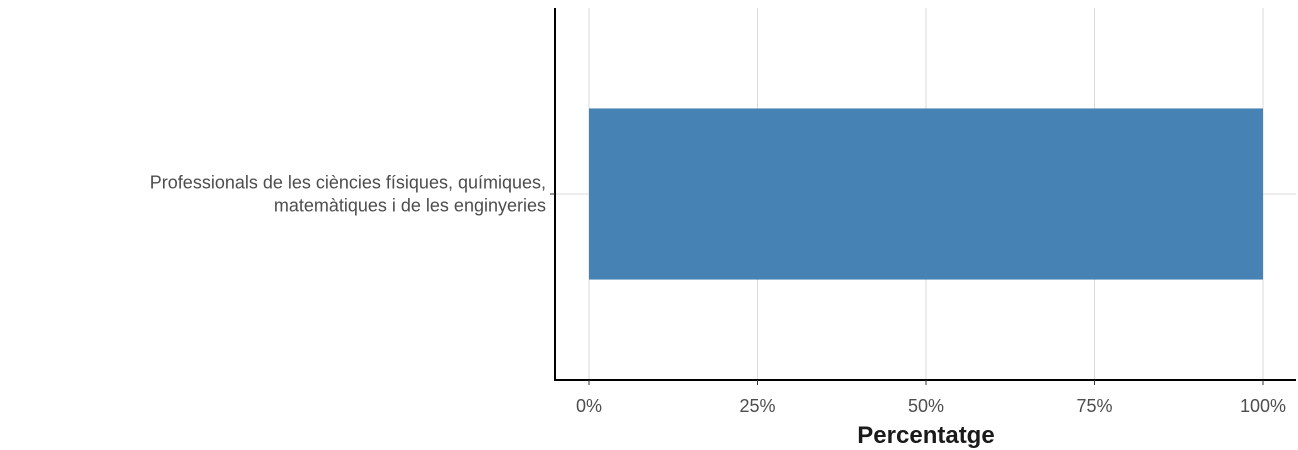 The height and width of the screenshot is (450, 1298). What do you see at coordinates (1094, 406) in the screenshot?
I see `x-tick-label-3: 75%` at bounding box center [1094, 406].